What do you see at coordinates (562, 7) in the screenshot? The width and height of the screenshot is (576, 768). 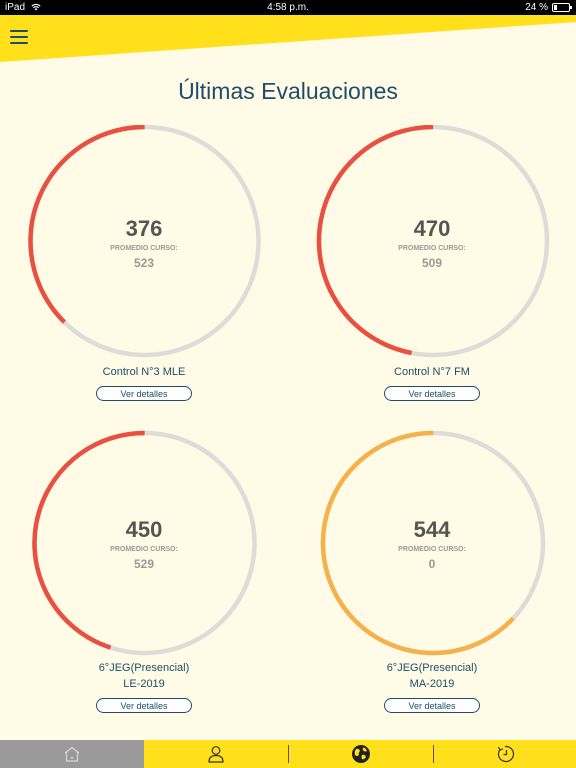 I see `battery-icon` at bounding box center [562, 7].